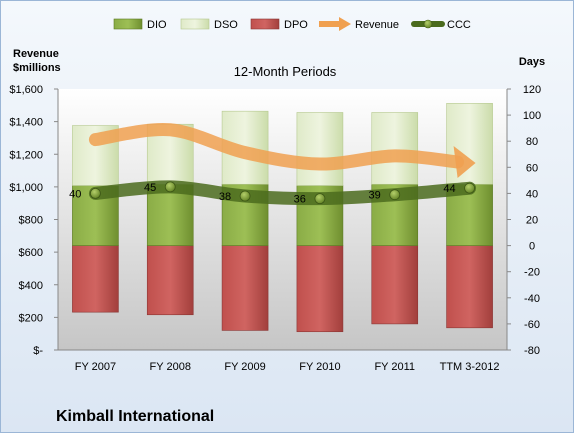 The height and width of the screenshot is (433, 574). I want to click on left-axis-title-line2: $millions, so click(37, 68).